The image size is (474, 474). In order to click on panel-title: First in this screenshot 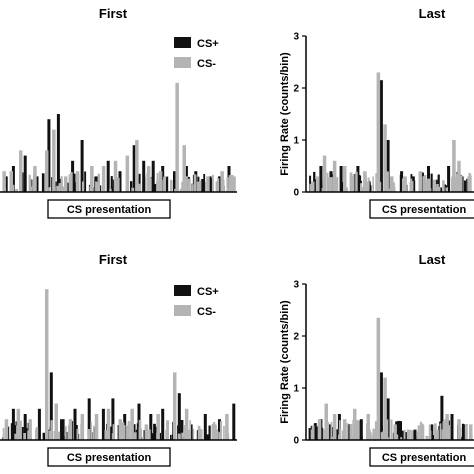, I will do `click(113, 259)`.